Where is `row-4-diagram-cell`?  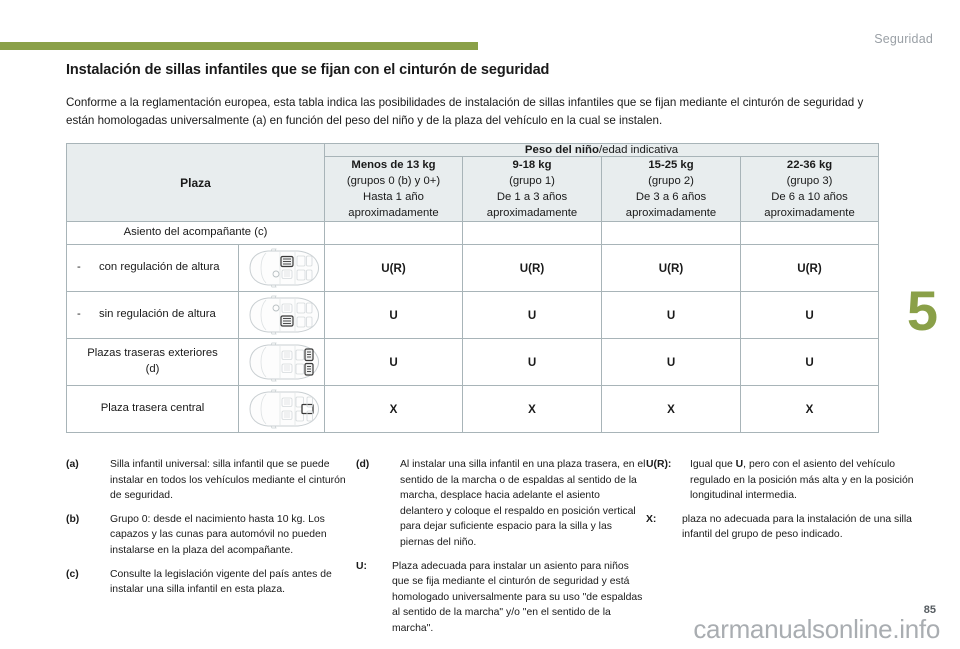
row-4-diagram-cell is located at coordinates (281, 409).